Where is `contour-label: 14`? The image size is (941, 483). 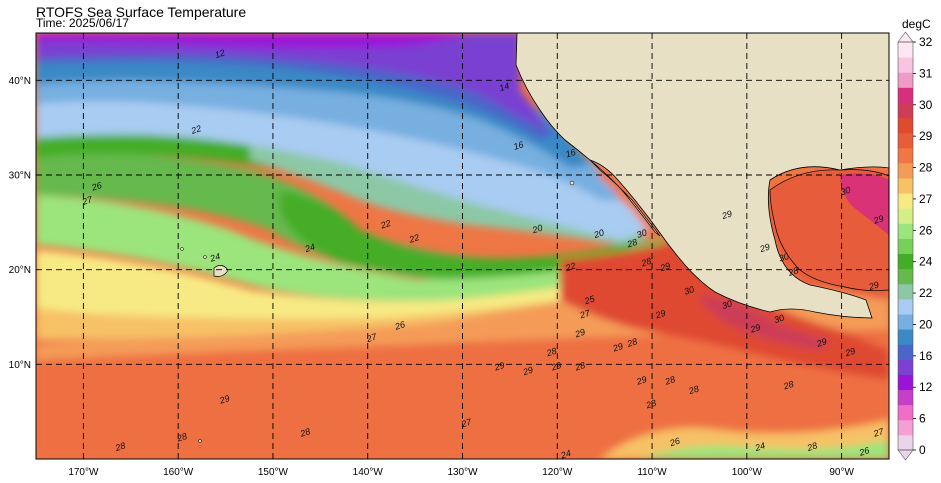
contour-label: 14 is located at coordinates (504, 87).